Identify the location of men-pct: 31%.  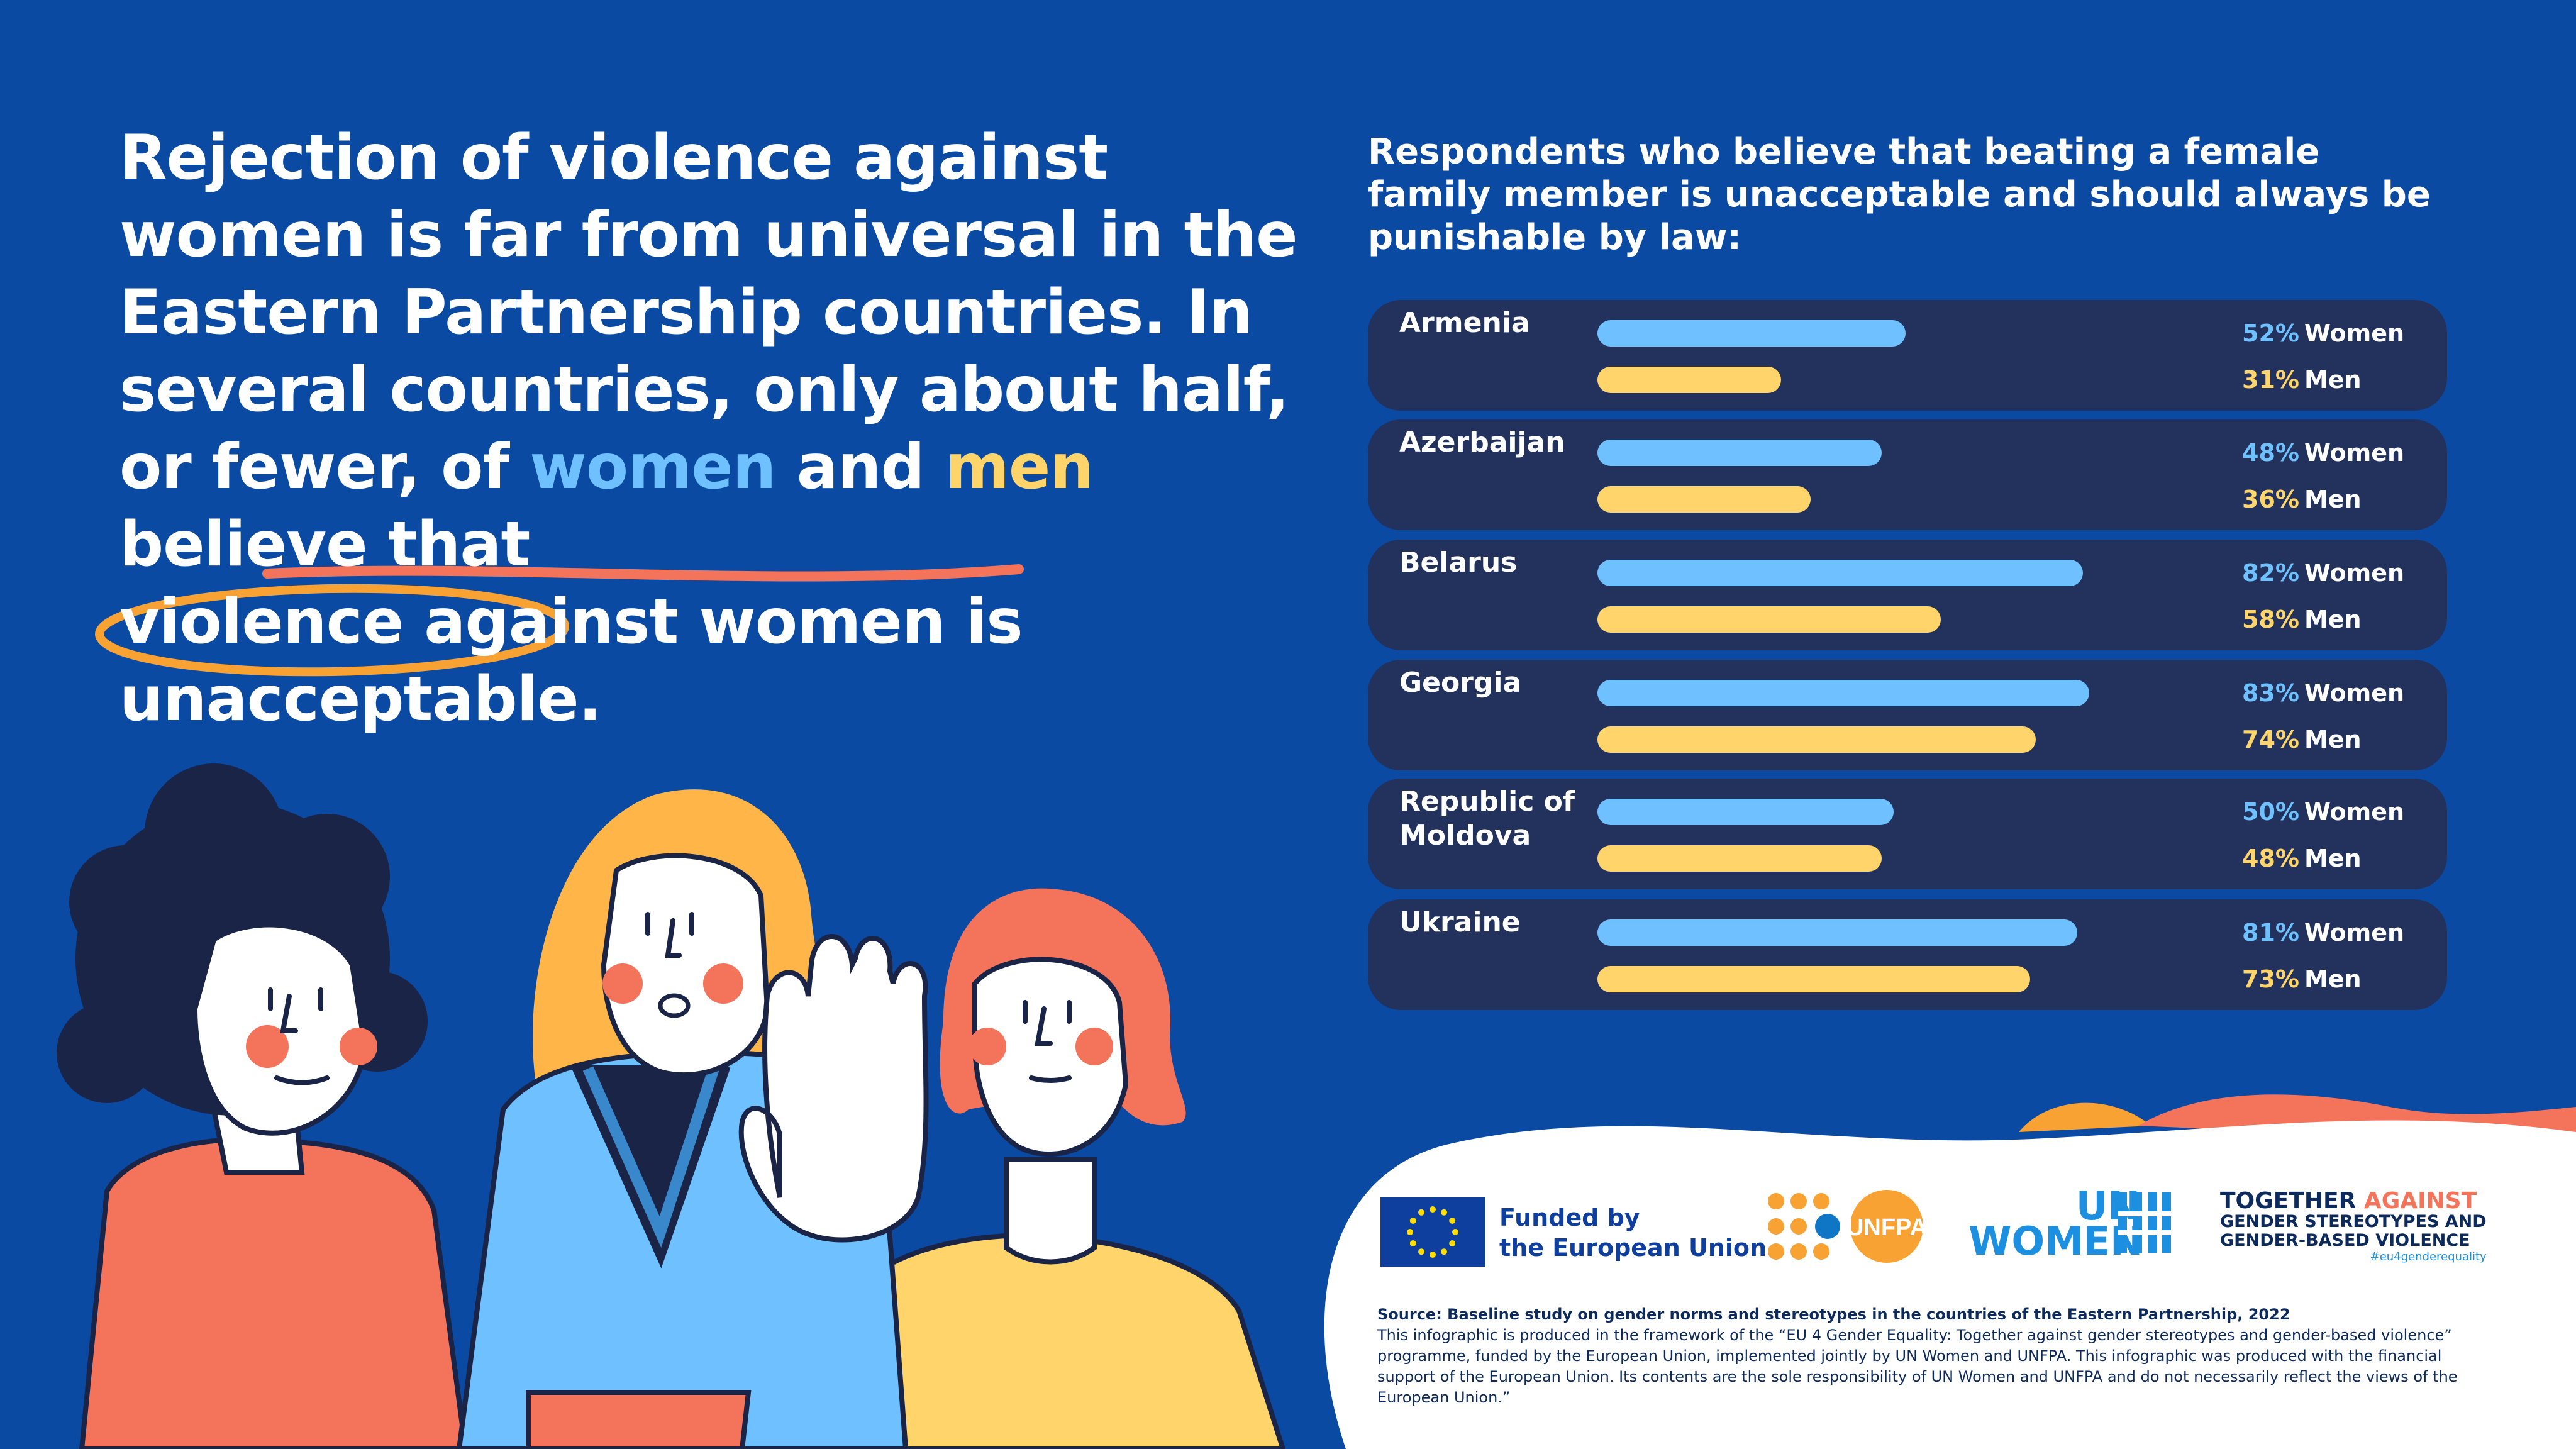
(2270, 380).